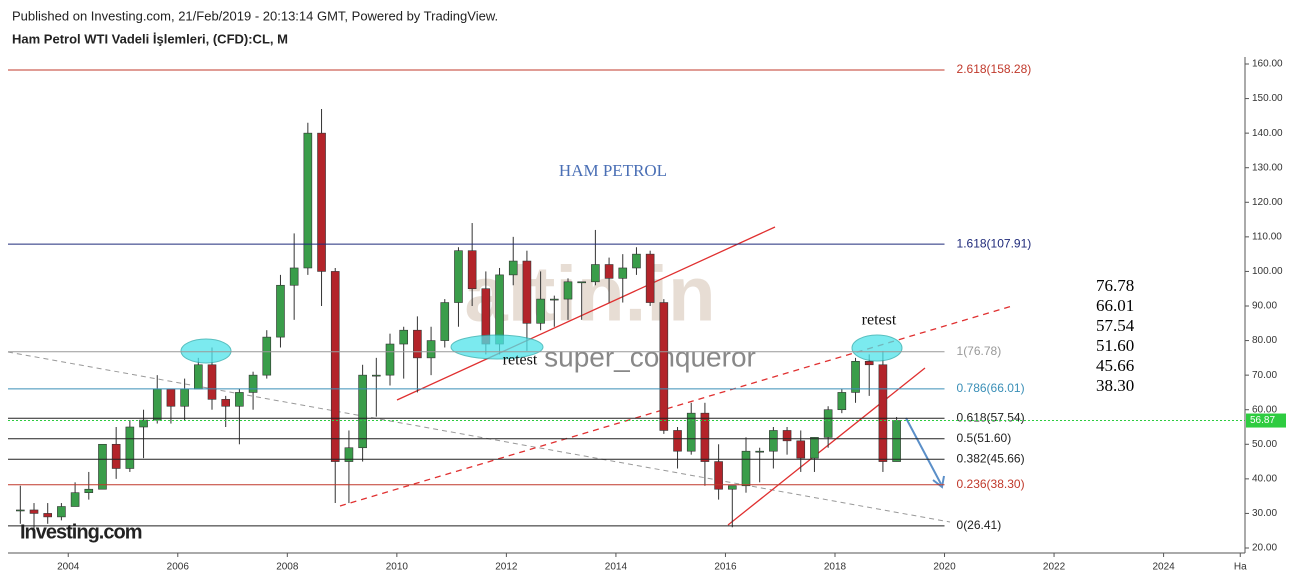 The width and height of the screenshot is (1299, 579). I want to click on level-list-item: 76.78, so click(1115, 285).